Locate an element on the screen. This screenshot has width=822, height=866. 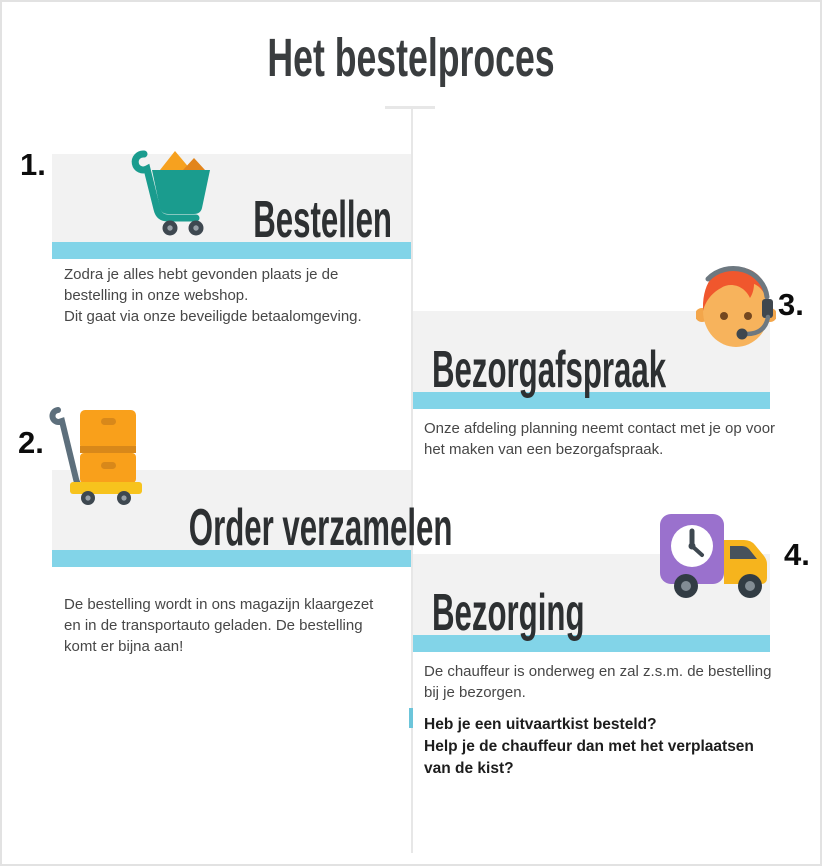
step3-accent-bar is located at coordinates (591, 400).